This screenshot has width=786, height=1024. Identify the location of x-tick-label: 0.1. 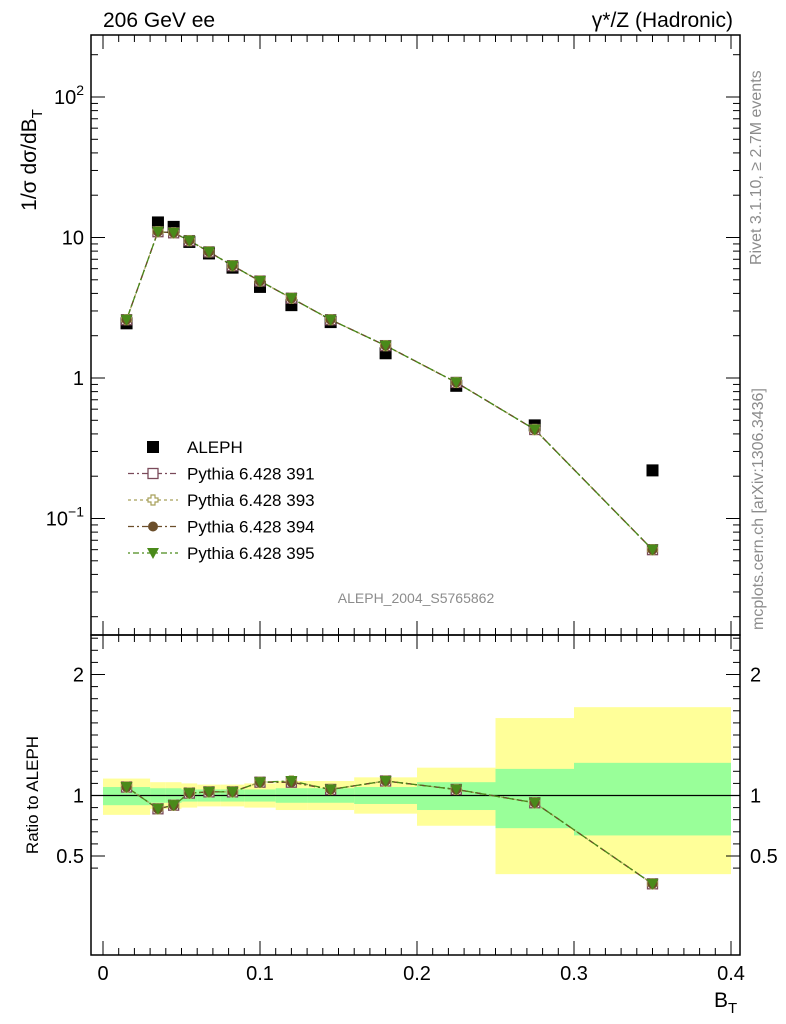
(260, 974).